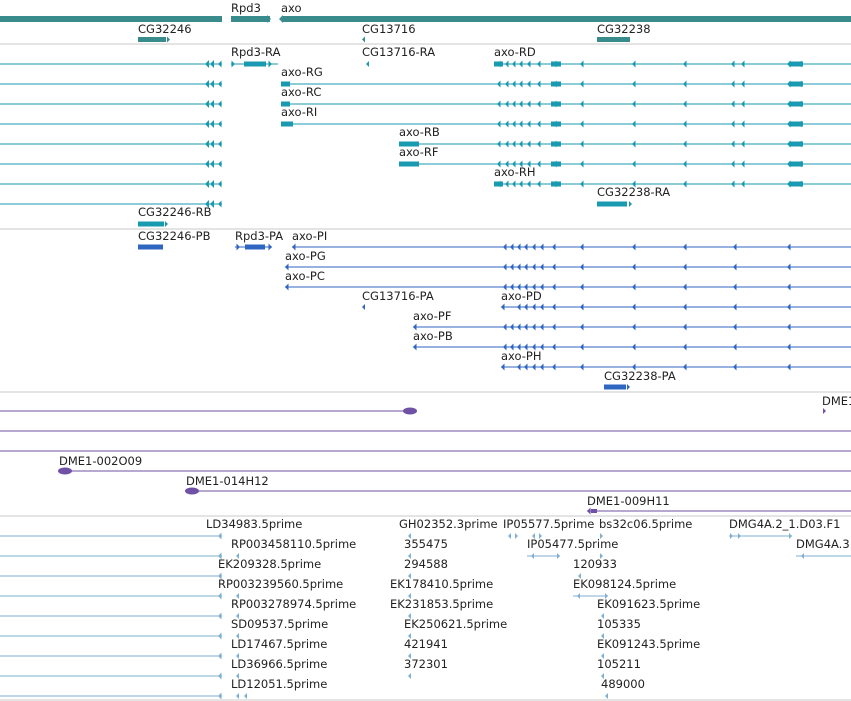 This screenshot has height=701, width=851. I want to click on est-label: RP003458110.5prime, so click(294, 544).